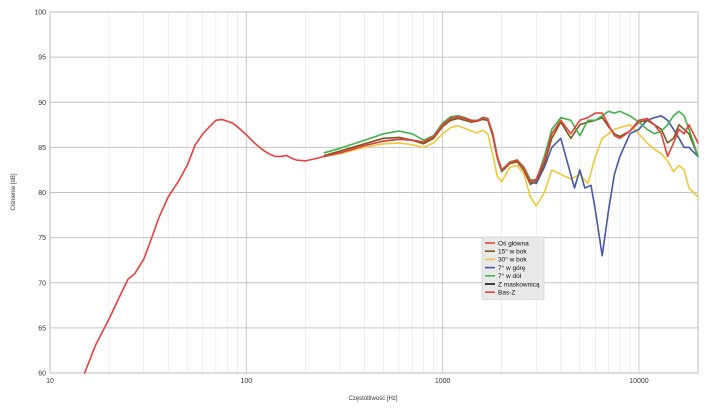 This screenshot has width=708, height=411. Describe the element at coordinates (639, 381) in the screenshot. I see `x-tick-label: 10000` at that location.